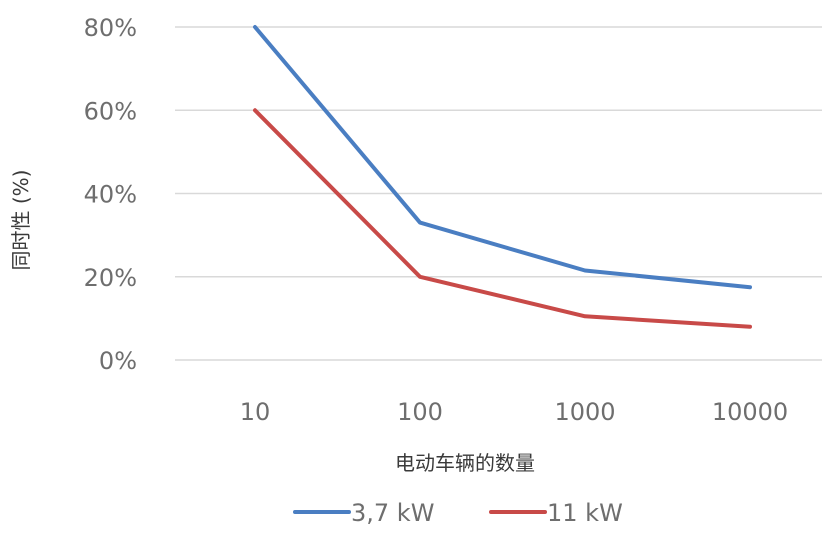 This screenshot has height=536, width=824. Describe the element at coordinates (110, 28) in the screenshot. I see `y-tick-label: 80%` at that location.